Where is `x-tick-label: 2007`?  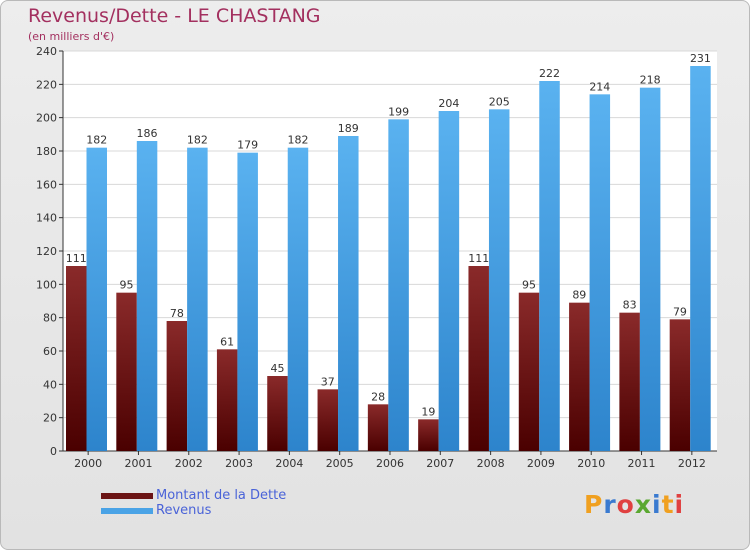 x-tick-label: 2007 is located at coordinates (440, 463).